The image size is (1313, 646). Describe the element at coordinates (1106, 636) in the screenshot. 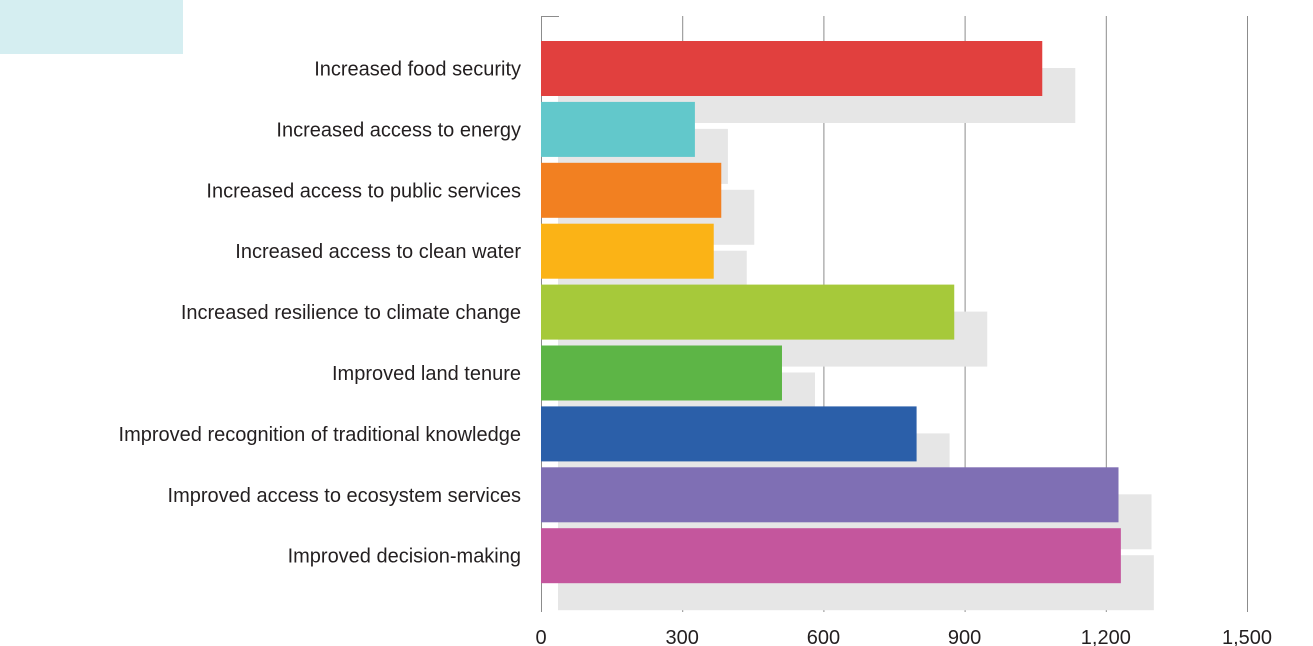

I see `x-tick-label-1200: 1,200` at that location.